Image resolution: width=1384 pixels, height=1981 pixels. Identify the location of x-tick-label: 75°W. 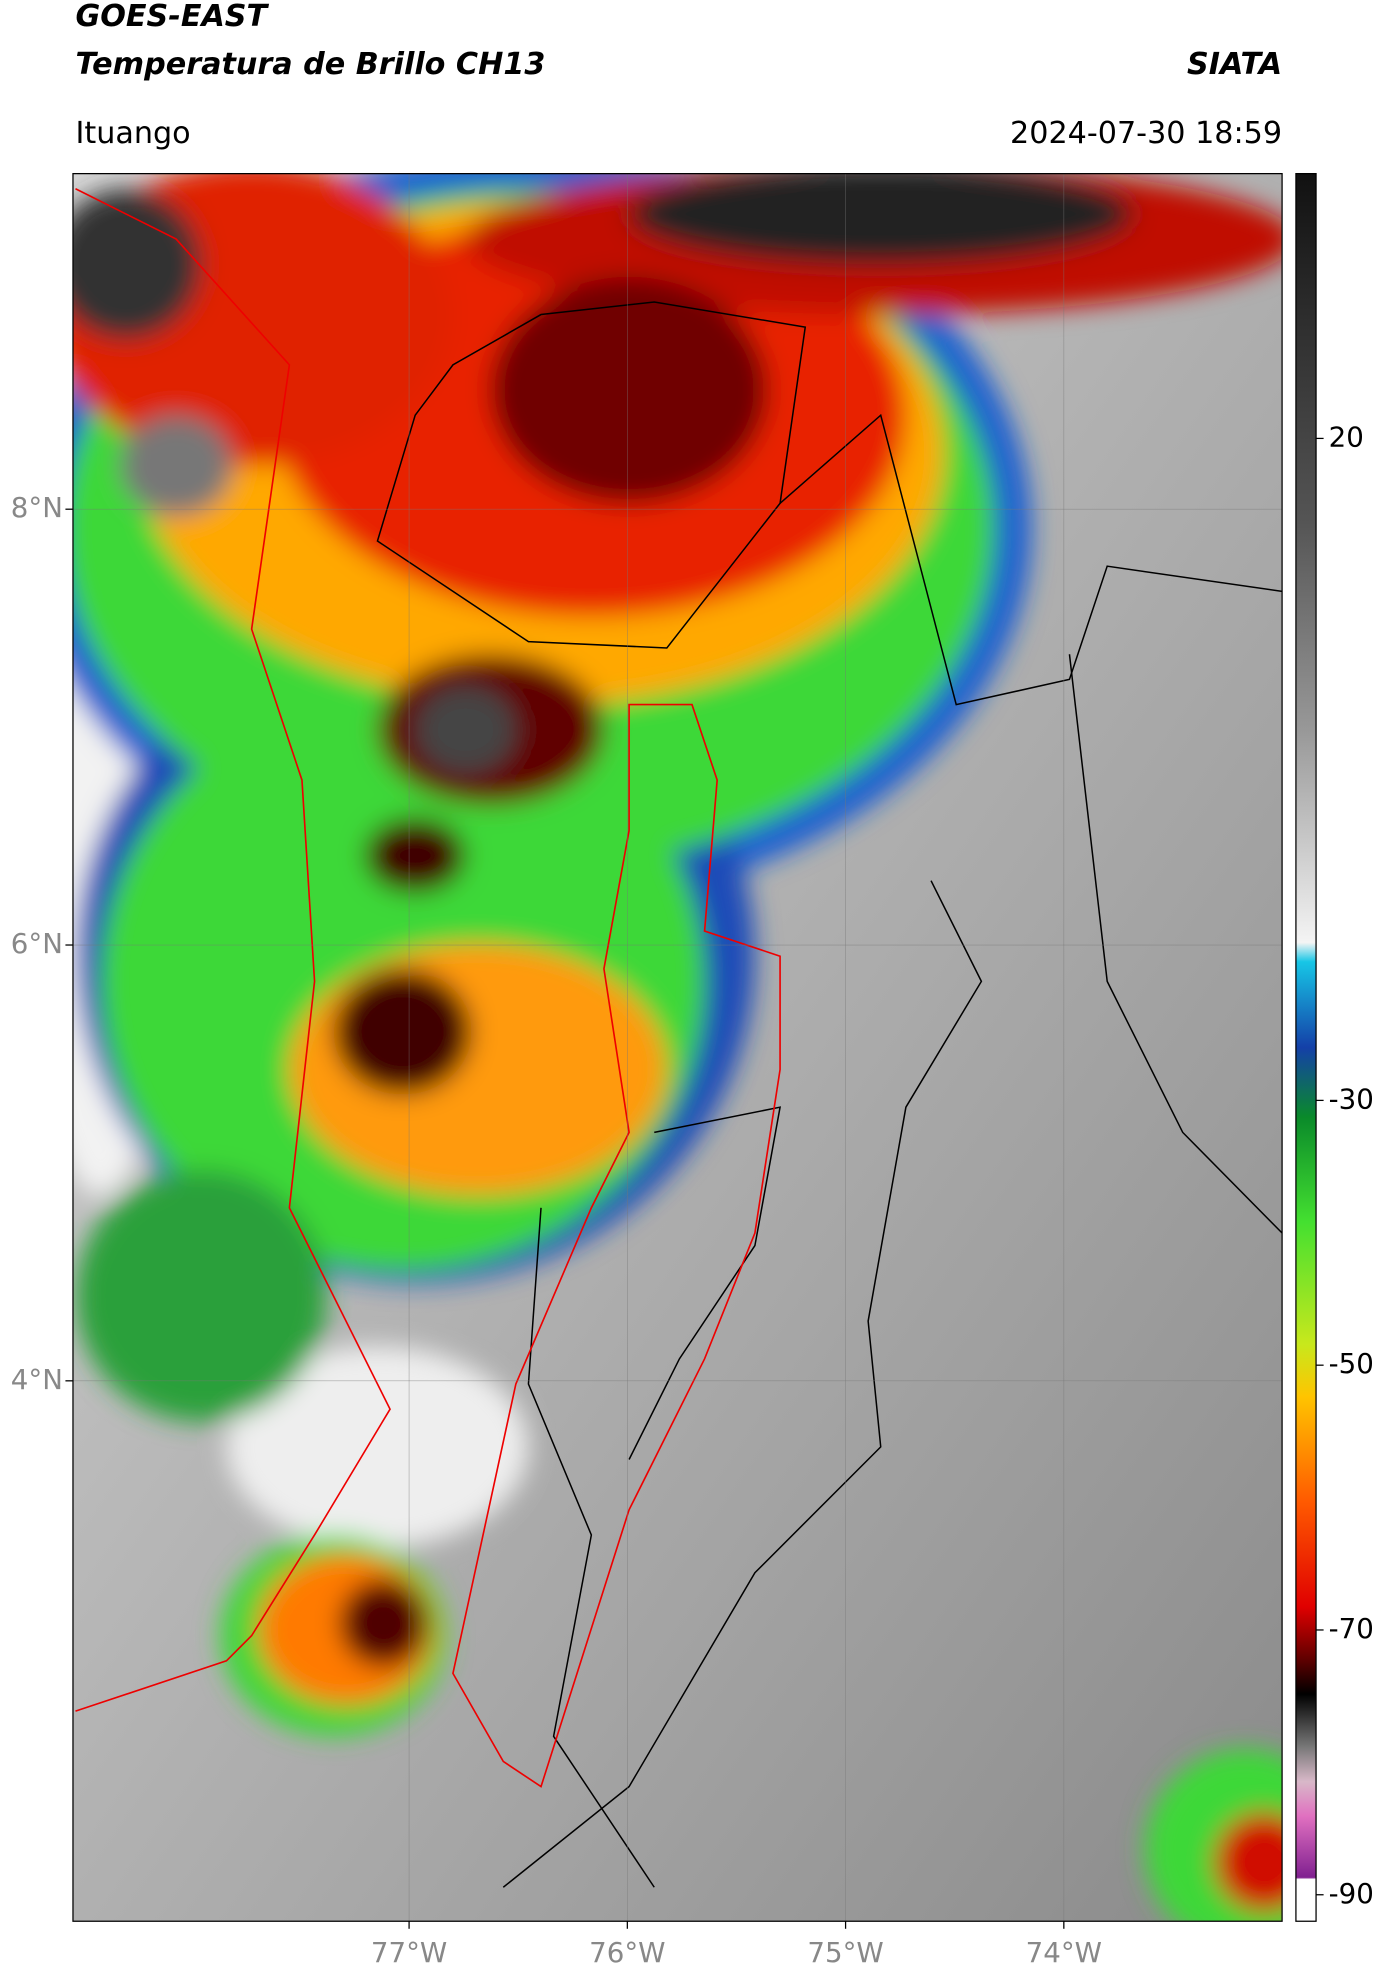
(845, 1952).